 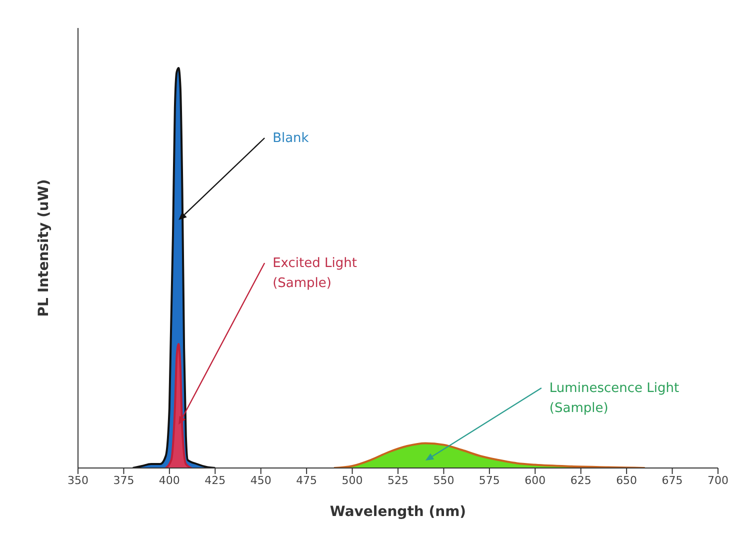 I want to click on text: Luminescence Light (Sample), so click(x=614, y=398).